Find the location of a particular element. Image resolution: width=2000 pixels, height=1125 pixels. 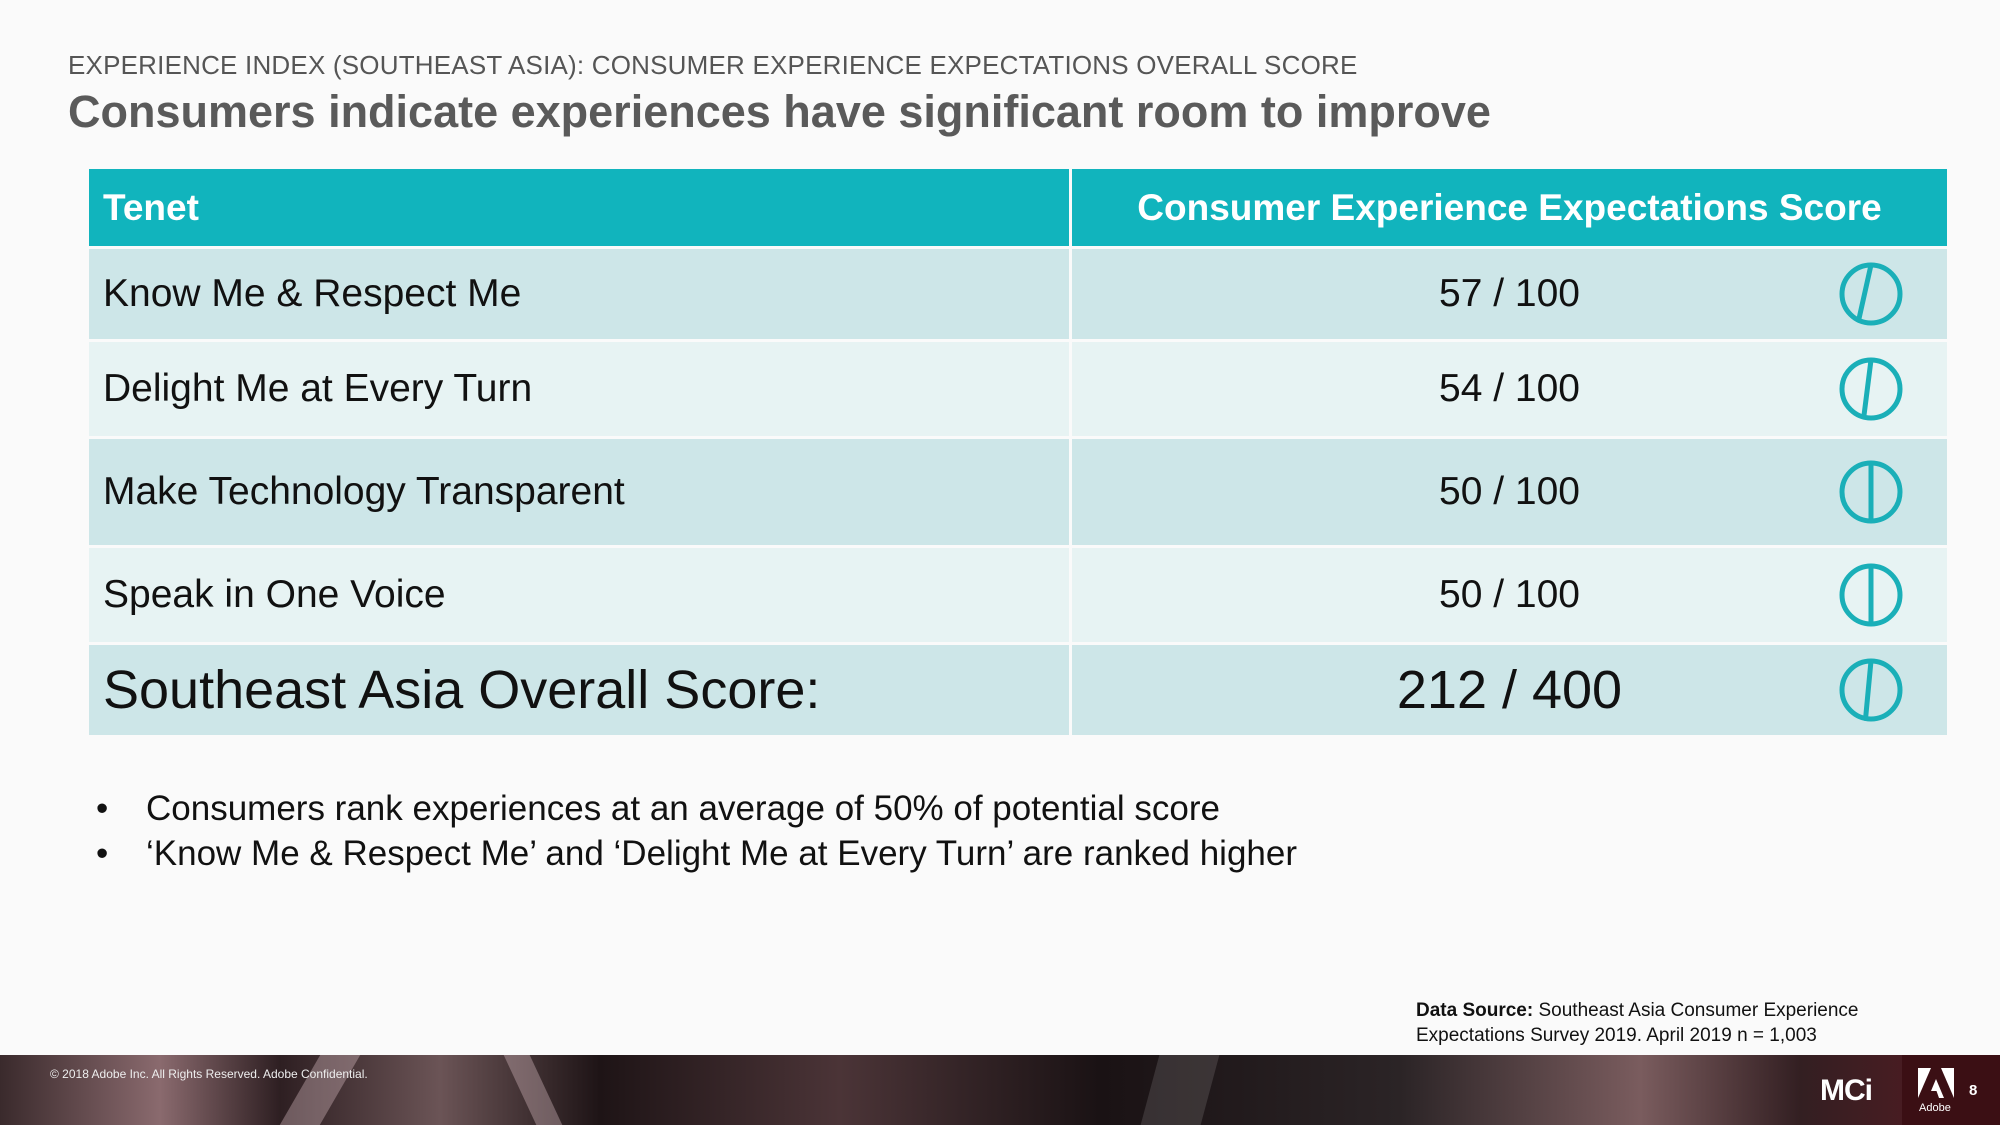

tenet-cell: Delight Me at Every Turn is located at coordinates (579, 389).